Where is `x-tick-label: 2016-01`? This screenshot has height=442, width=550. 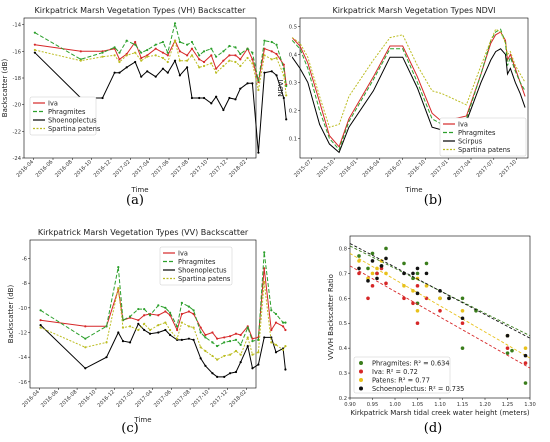
x-tick-label: 2016-01 is located at coordinates (349, 169).